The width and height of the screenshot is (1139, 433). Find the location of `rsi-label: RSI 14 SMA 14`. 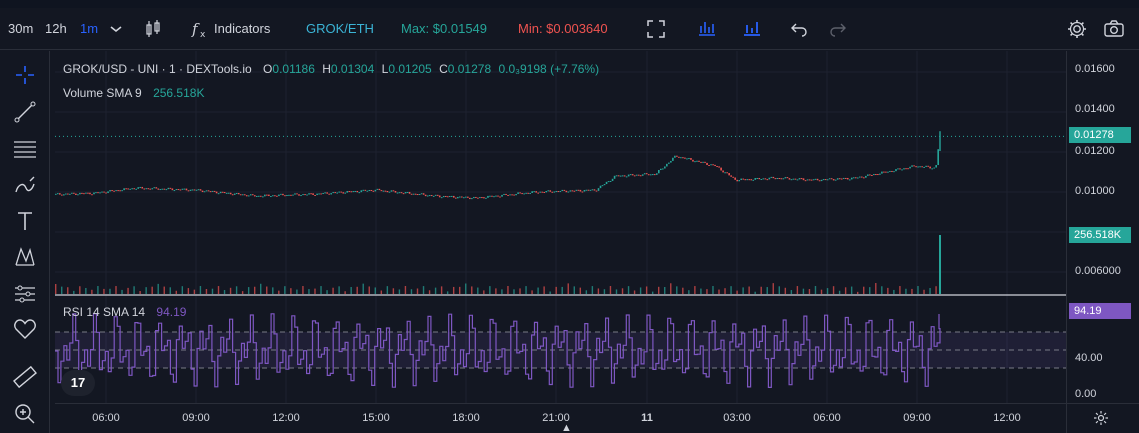

rsi-label: RSI 14 SMA 14 is located at coordinates (104, 312).